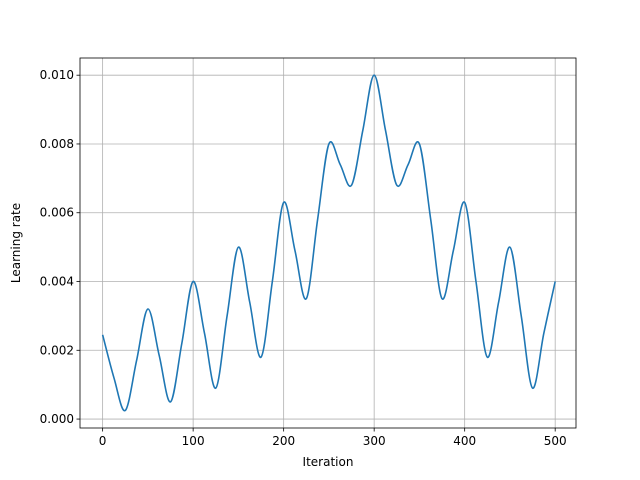 The image size is (640, 480). What do you see at coordinates (103, 441) in the screenshot?
I see `x-tick-label: 0` at bounding box center [103, 441].